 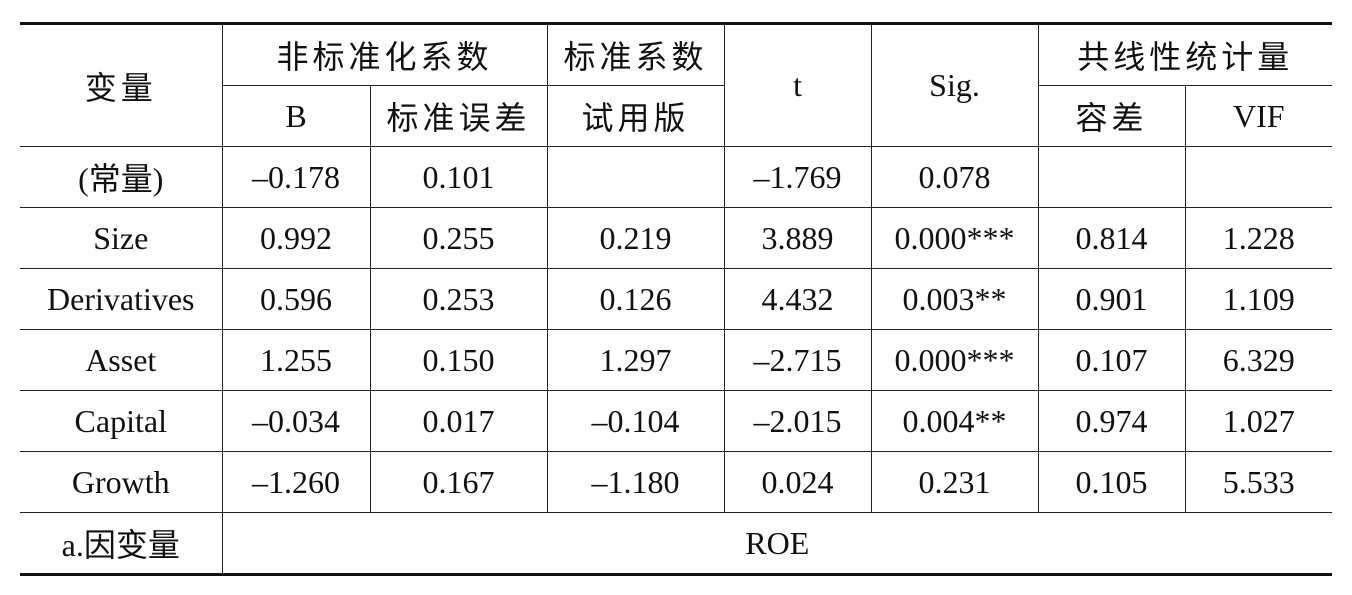 What do you see at coordinates (296, 421) in the screenshot?
I see `data-cell: –0.034` at bounding box center [296, 421].